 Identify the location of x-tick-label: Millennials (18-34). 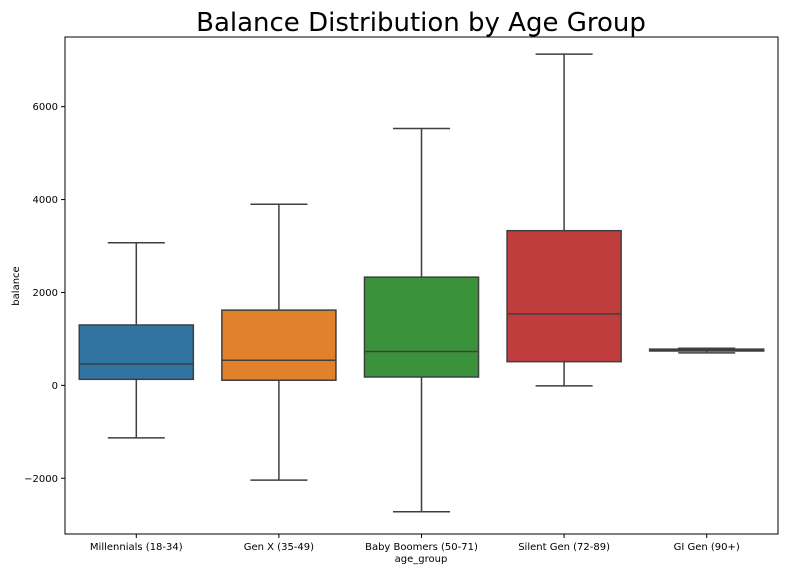
(136, 547).